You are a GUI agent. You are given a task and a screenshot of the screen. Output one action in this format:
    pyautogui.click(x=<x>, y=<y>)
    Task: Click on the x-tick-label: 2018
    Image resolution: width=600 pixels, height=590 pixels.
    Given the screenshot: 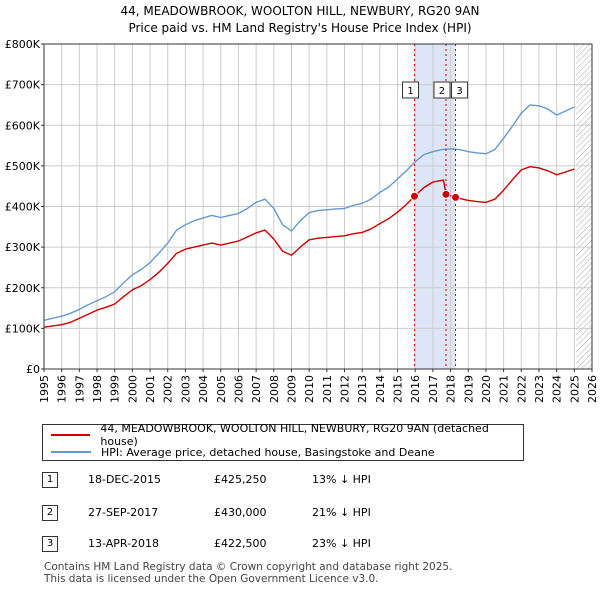 What is the action you would take?
    pyautogui.click(x=451, y=389)
    